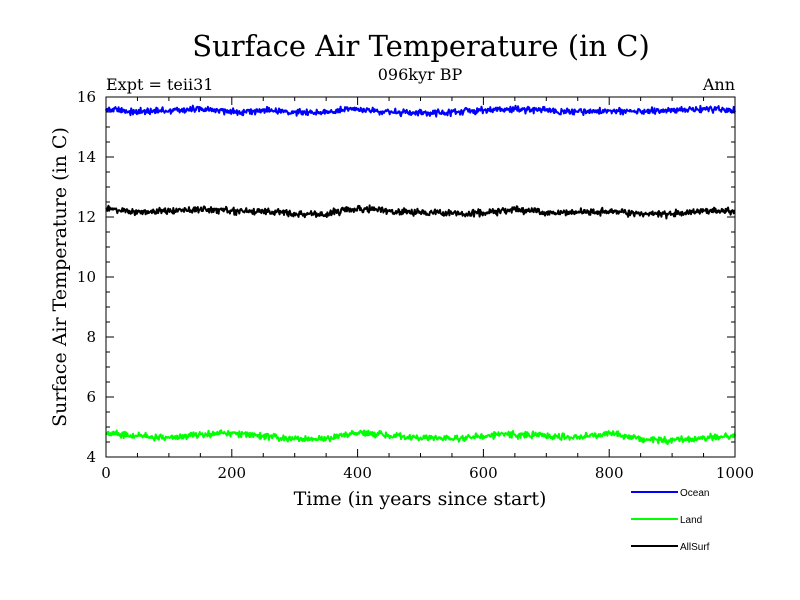  Describe the element at coordinates (718, 84) in the screenshot. I see `season-label: Ann` at that location.